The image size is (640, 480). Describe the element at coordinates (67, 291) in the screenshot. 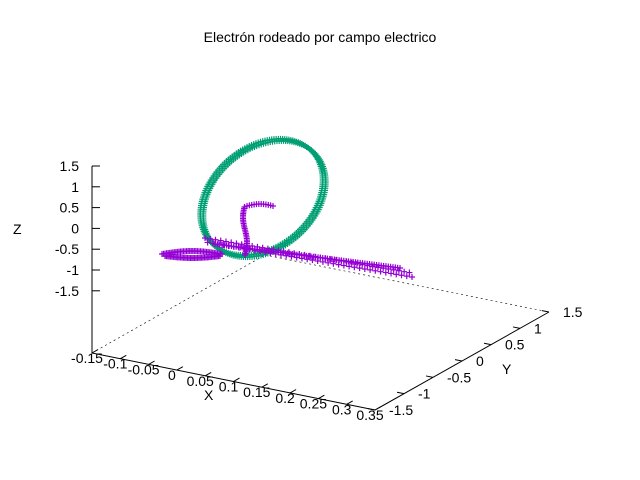

I see `z-tick-label: -1.5` at that location.